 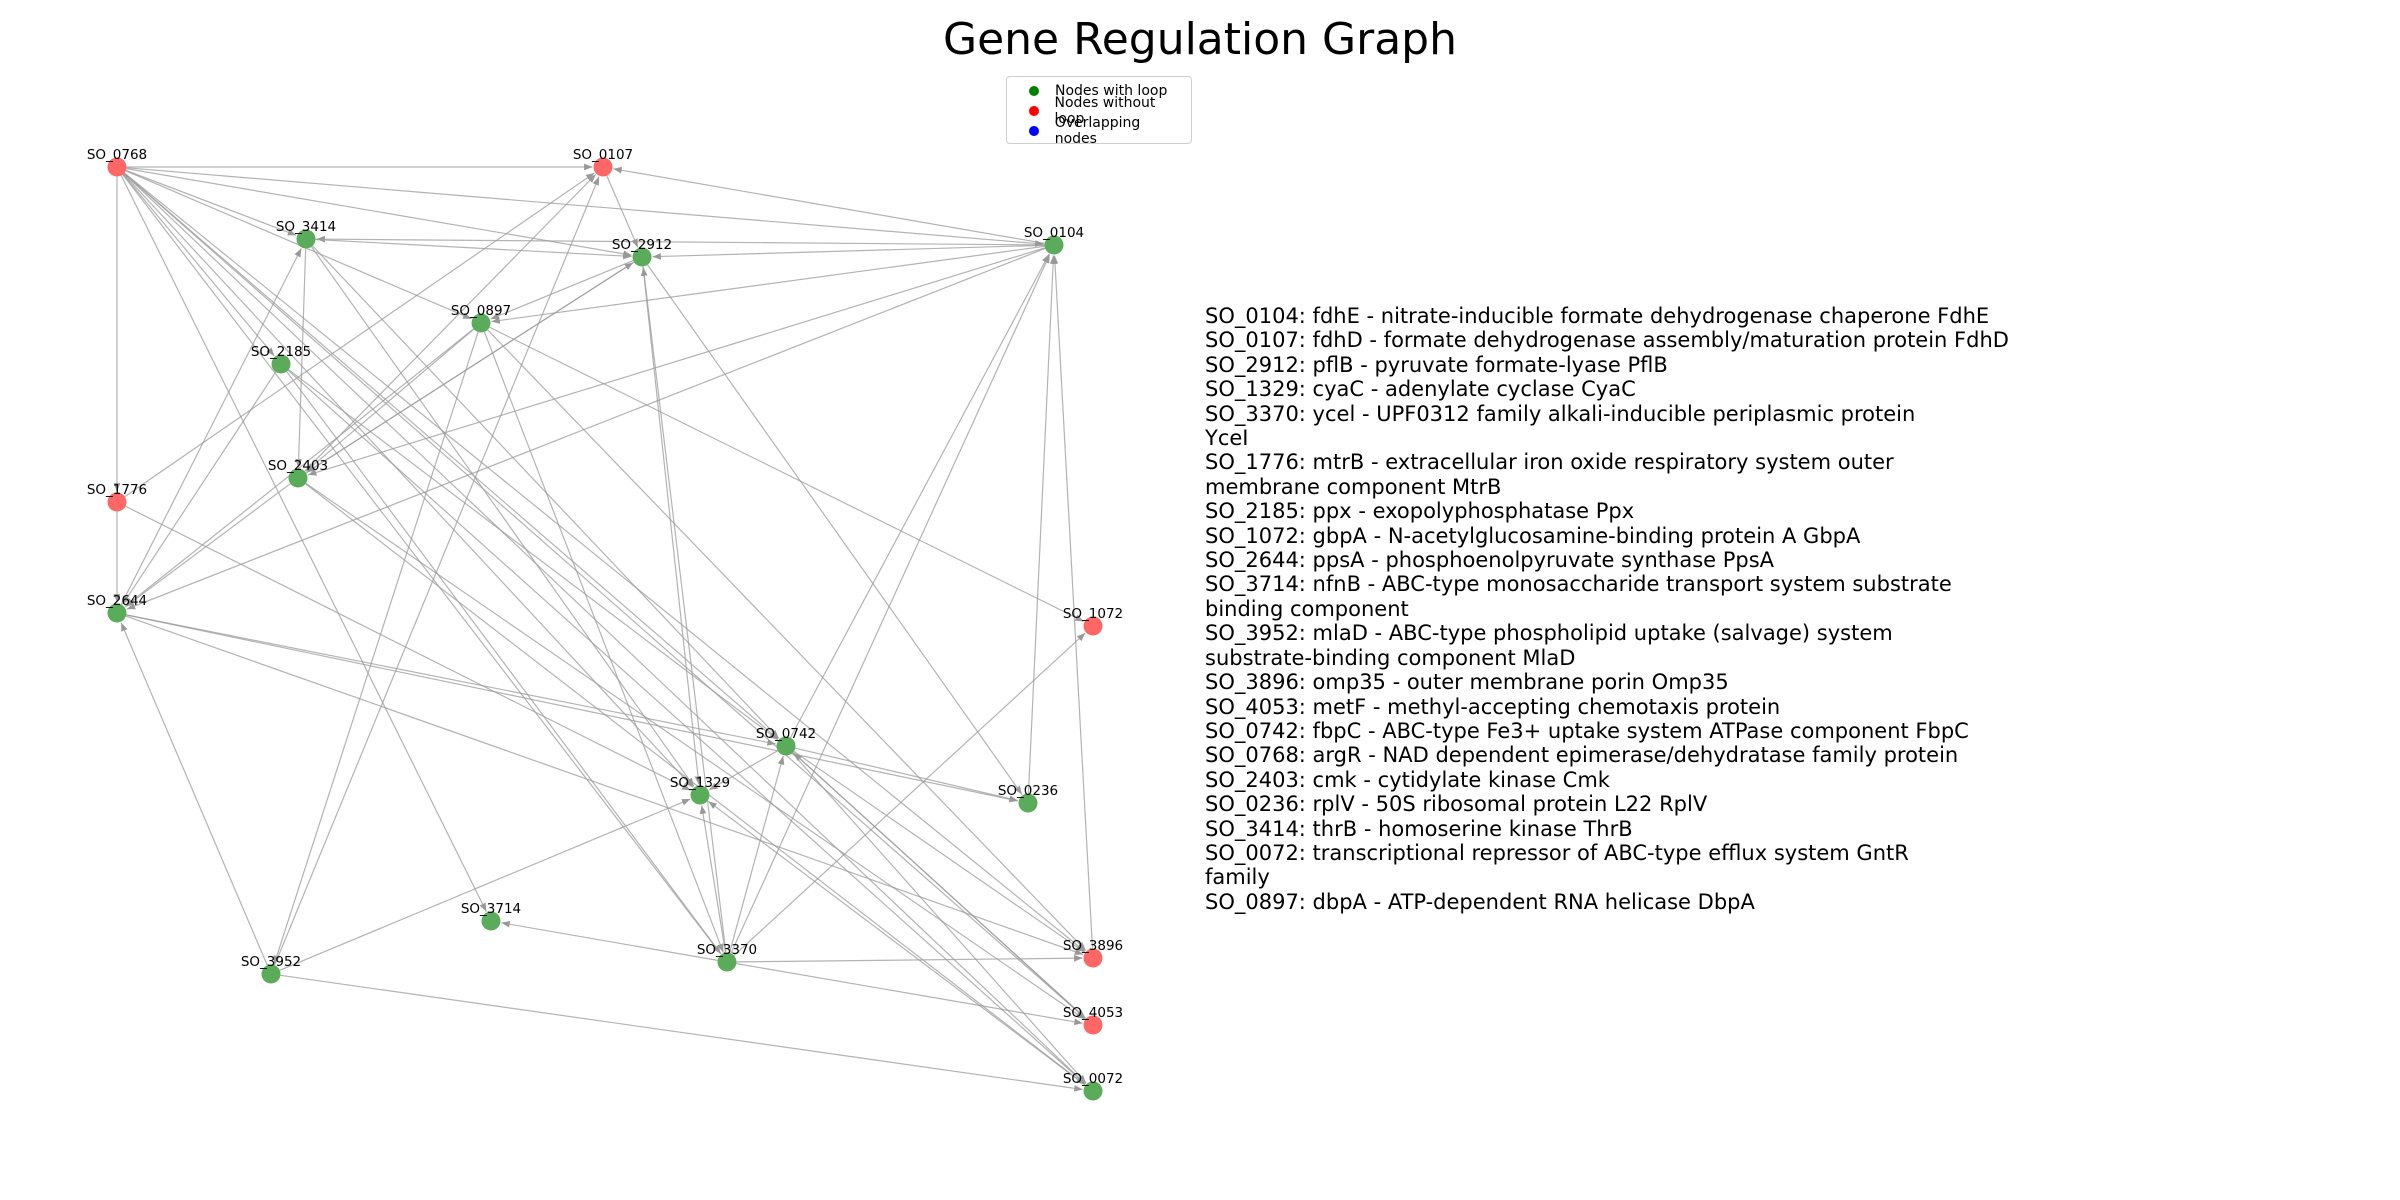 I want to click on legend-item-no-loop: Nodes without loop, so click(x=1099, y=111).